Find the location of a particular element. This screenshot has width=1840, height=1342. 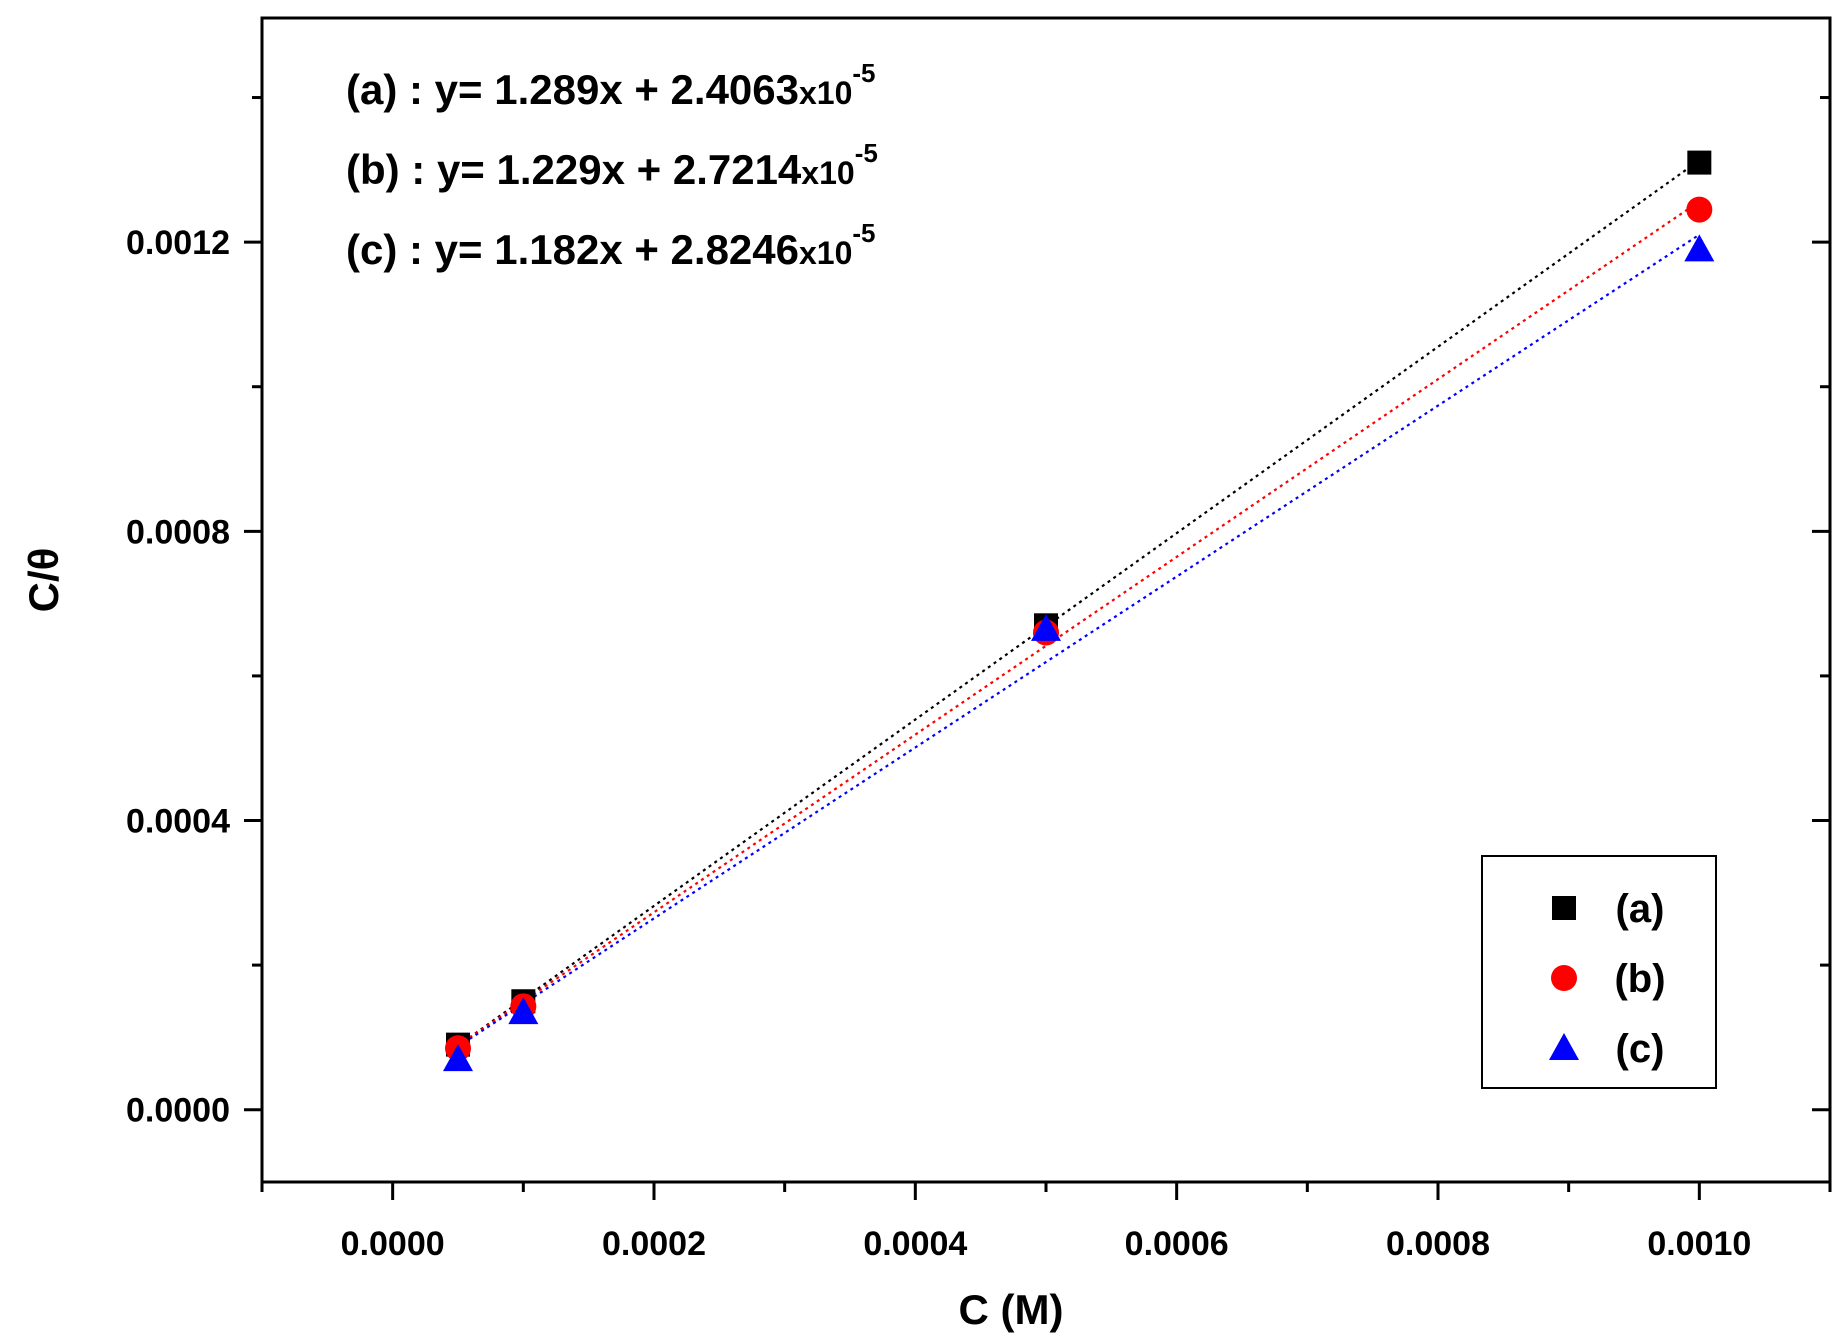

legend-label-c: (c) is located at coordinates (1640, 1049).